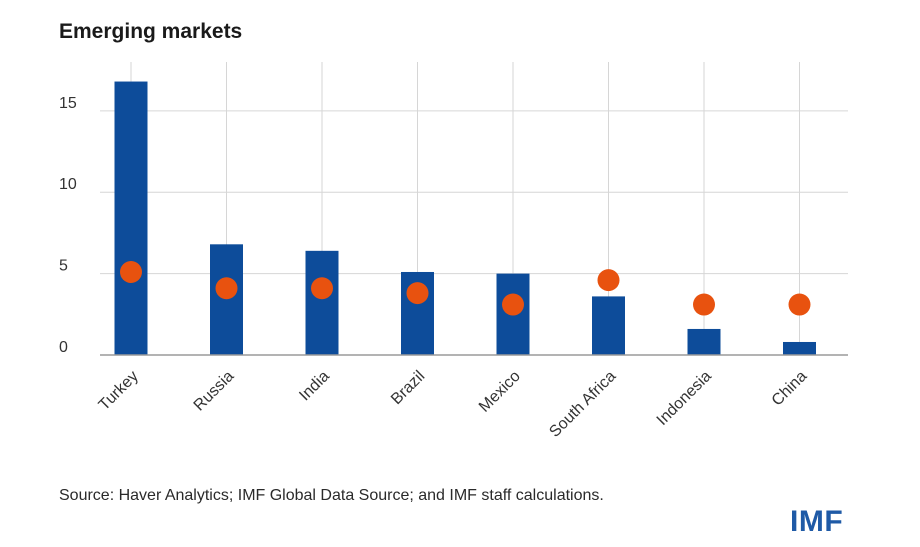 Image resolution: width=920 pixels, height=547 pixels. I want to click on imf-logo: IMF, so click(817, 521).